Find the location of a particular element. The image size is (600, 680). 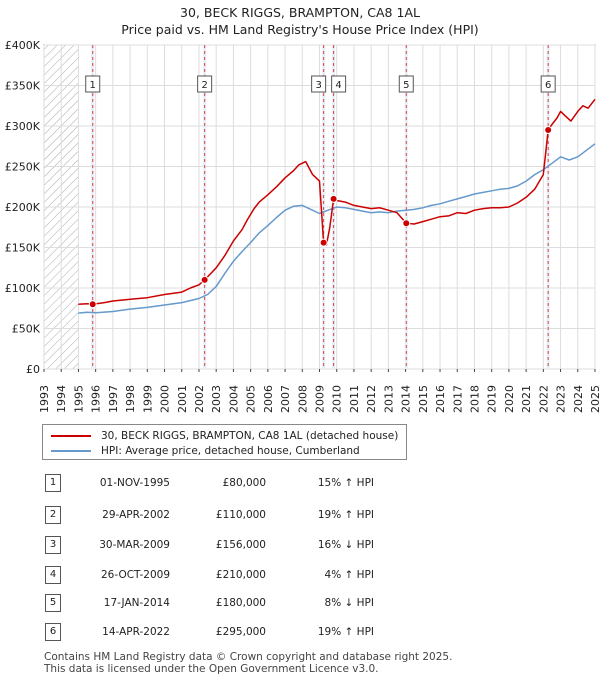

sale-marker-label: 4 is located at coordinates (338, 85).